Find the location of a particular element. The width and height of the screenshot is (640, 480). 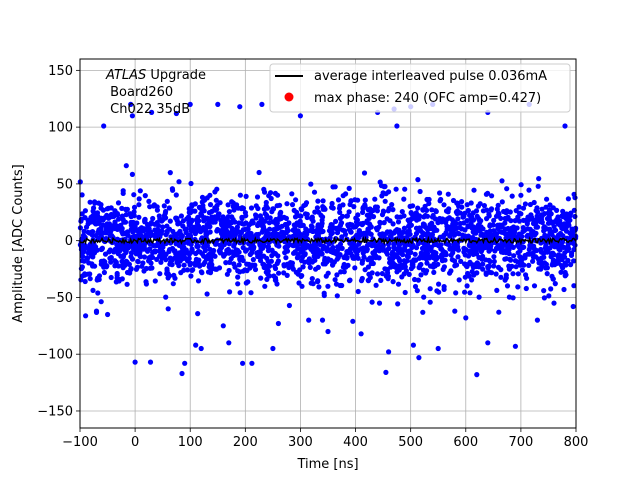

x-tick-label: 300 is located at coordinates (300, 442).